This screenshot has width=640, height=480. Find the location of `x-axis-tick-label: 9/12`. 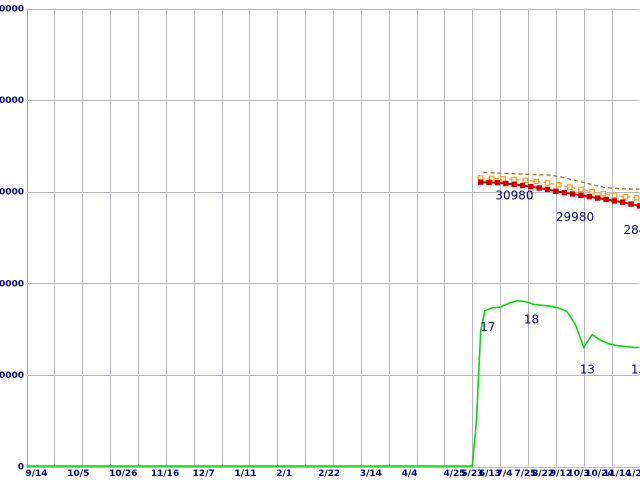

x-axis-tick-label: 9/12 is located at coordinates (561, 474).